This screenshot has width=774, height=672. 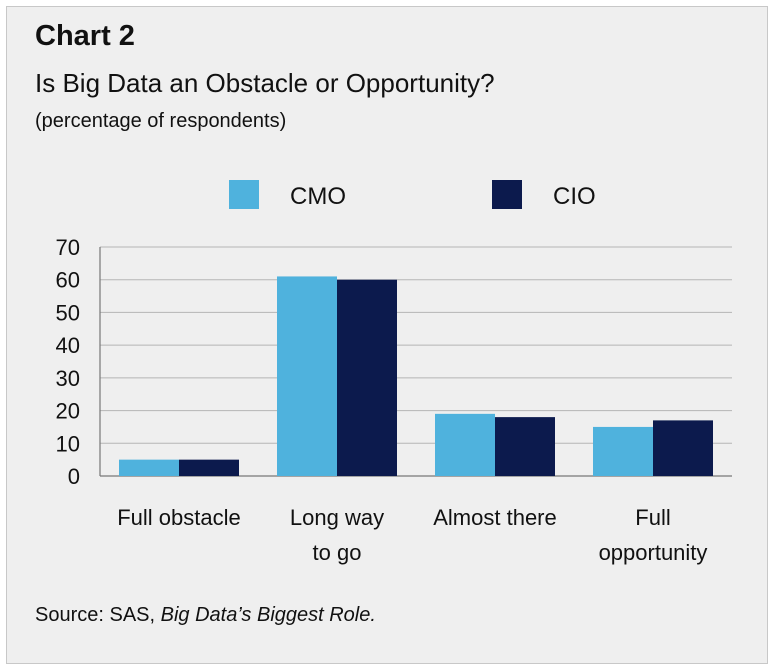 I want to click on source-note: Source: SAS, Big Data’s Biggest Role., so click(x=205, y=615).